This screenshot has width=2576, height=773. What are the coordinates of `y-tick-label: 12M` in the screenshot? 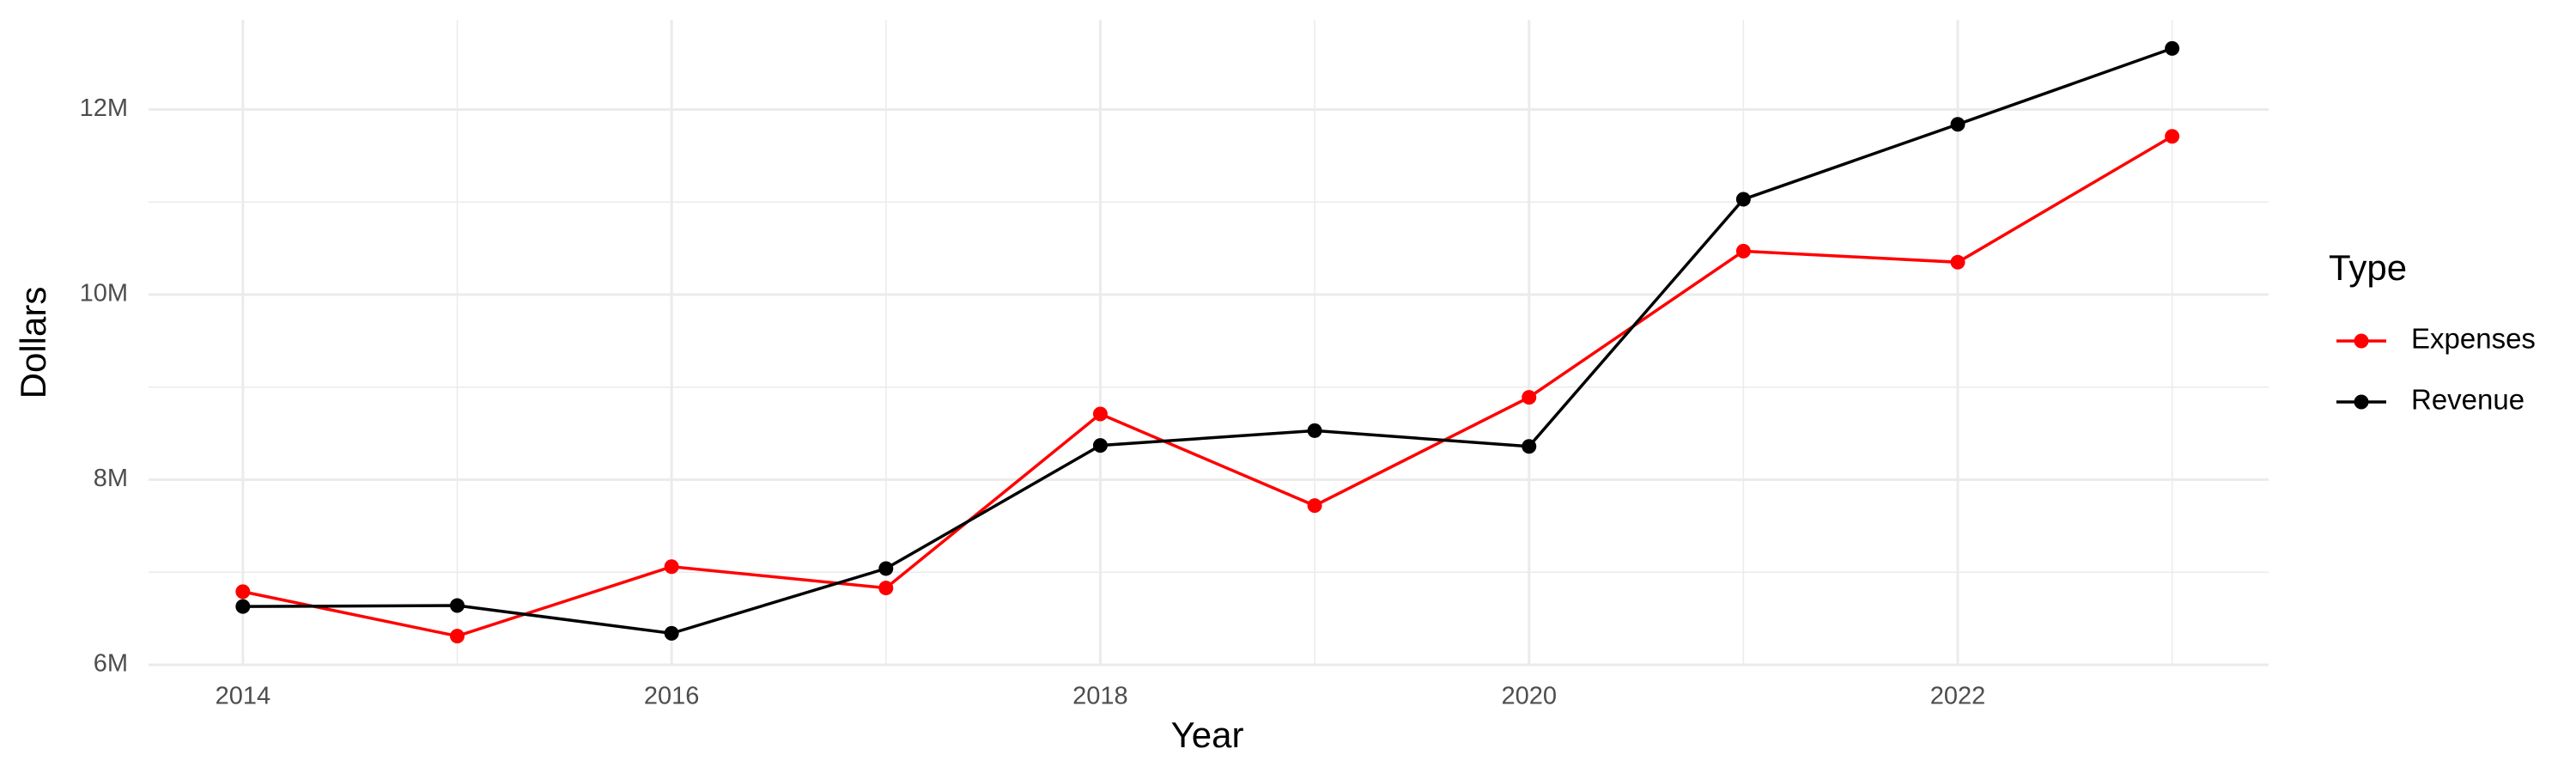 It's located at (104, 108).